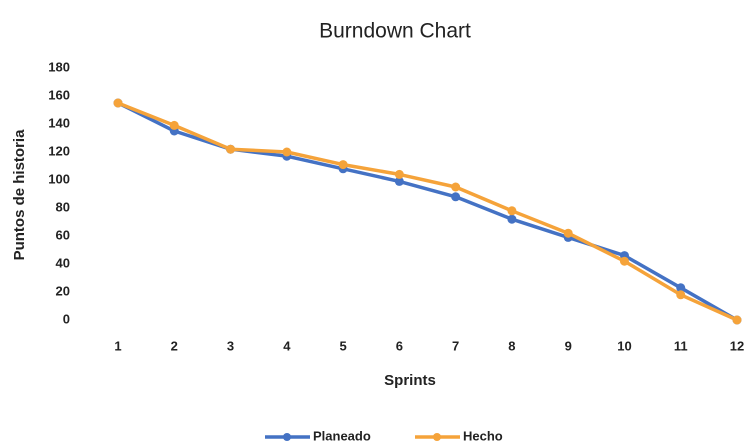 The width and height of the screenshot is (749, 446). Describe the element at coordinates (399, 345) in the screenshot. I see `x-tick-label: 6` at that location.